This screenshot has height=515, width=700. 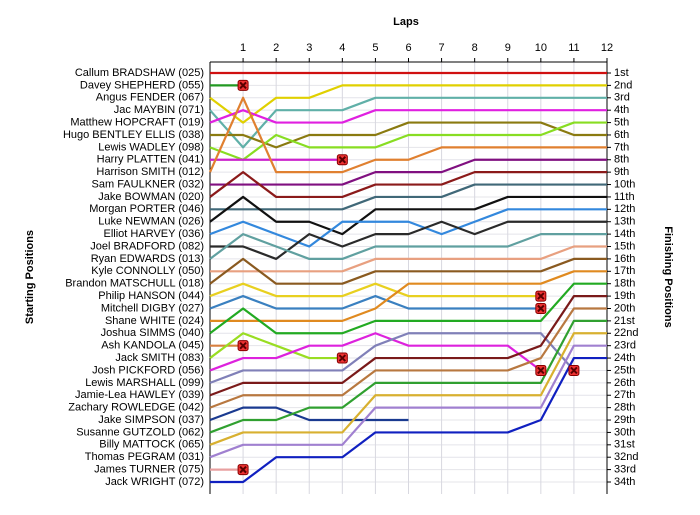 What do you see at coordinates (573, 48) in the screenshot?
I see `x-tick-label: 11` at bounding box center [573, 48].